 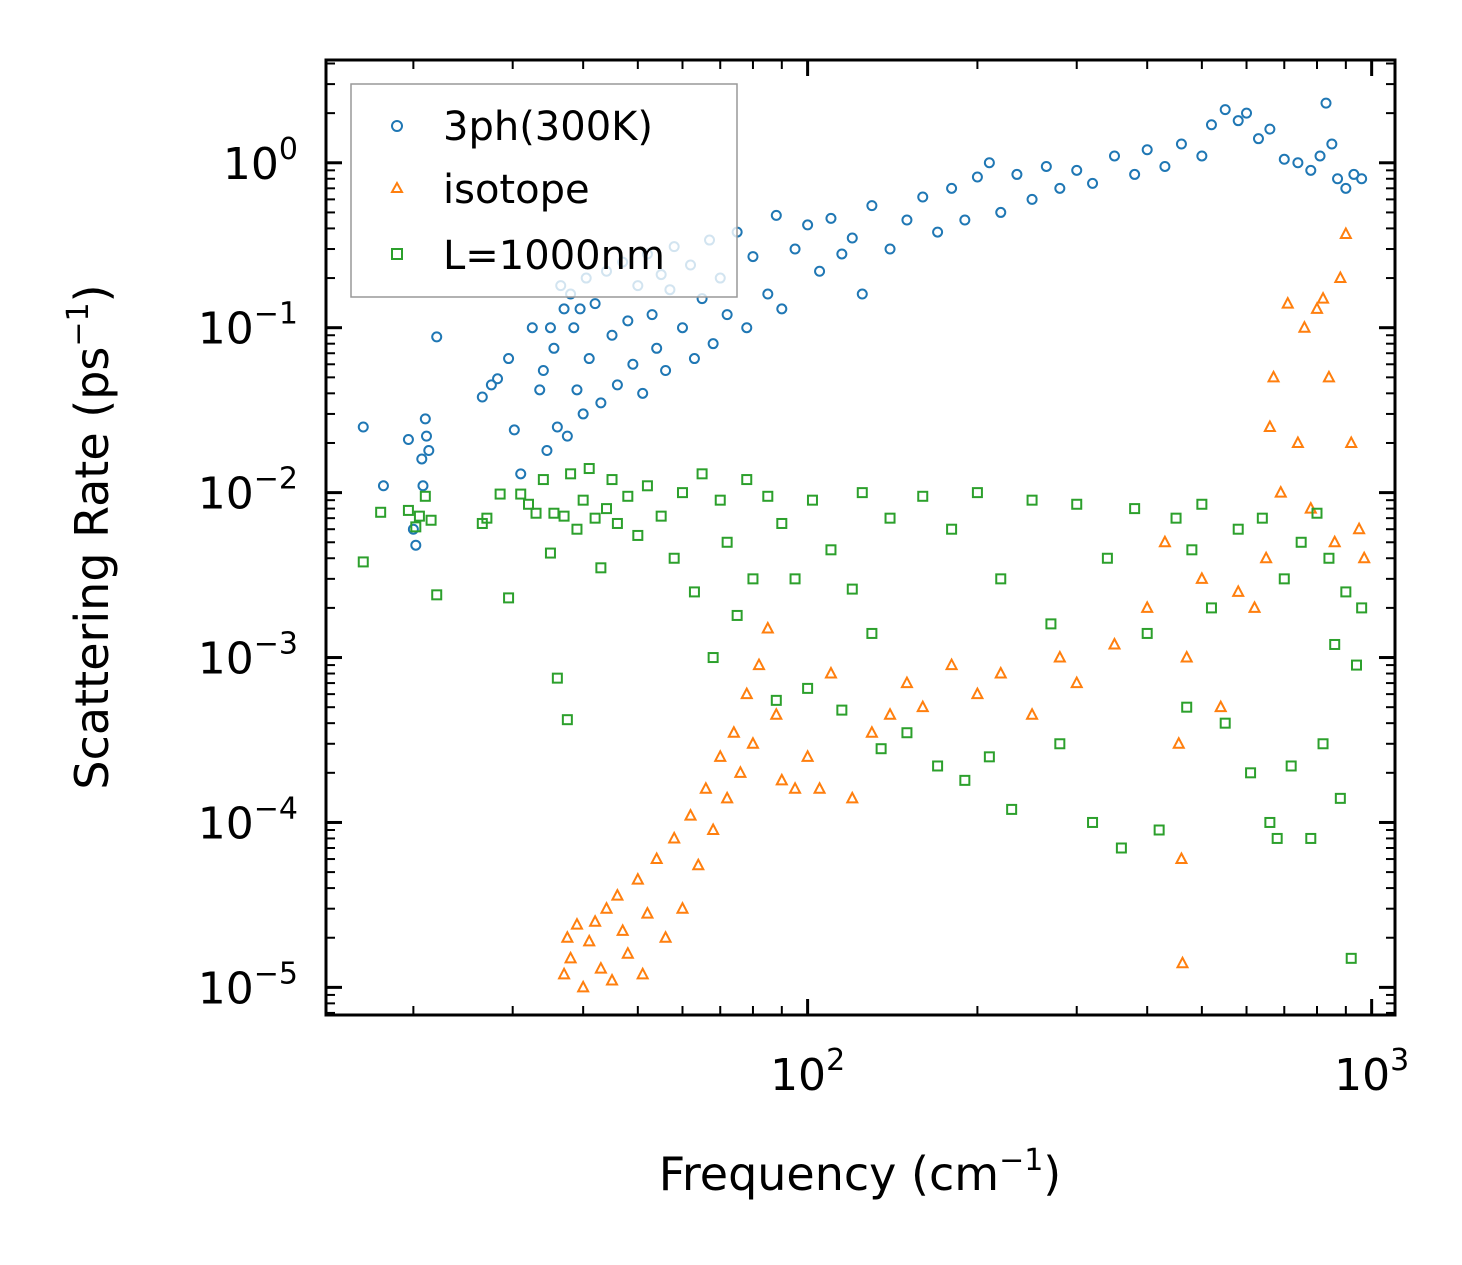 What do you see at coordinates (276, 644) in the screenshot?
I see `y-tick-label-exponent: −3` at bounding box center [276, 644].